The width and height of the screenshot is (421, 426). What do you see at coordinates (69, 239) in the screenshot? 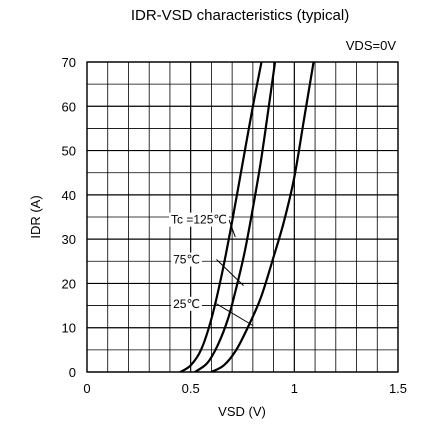
I see `y-tick-label: 30` at bounding box center [69, 239].